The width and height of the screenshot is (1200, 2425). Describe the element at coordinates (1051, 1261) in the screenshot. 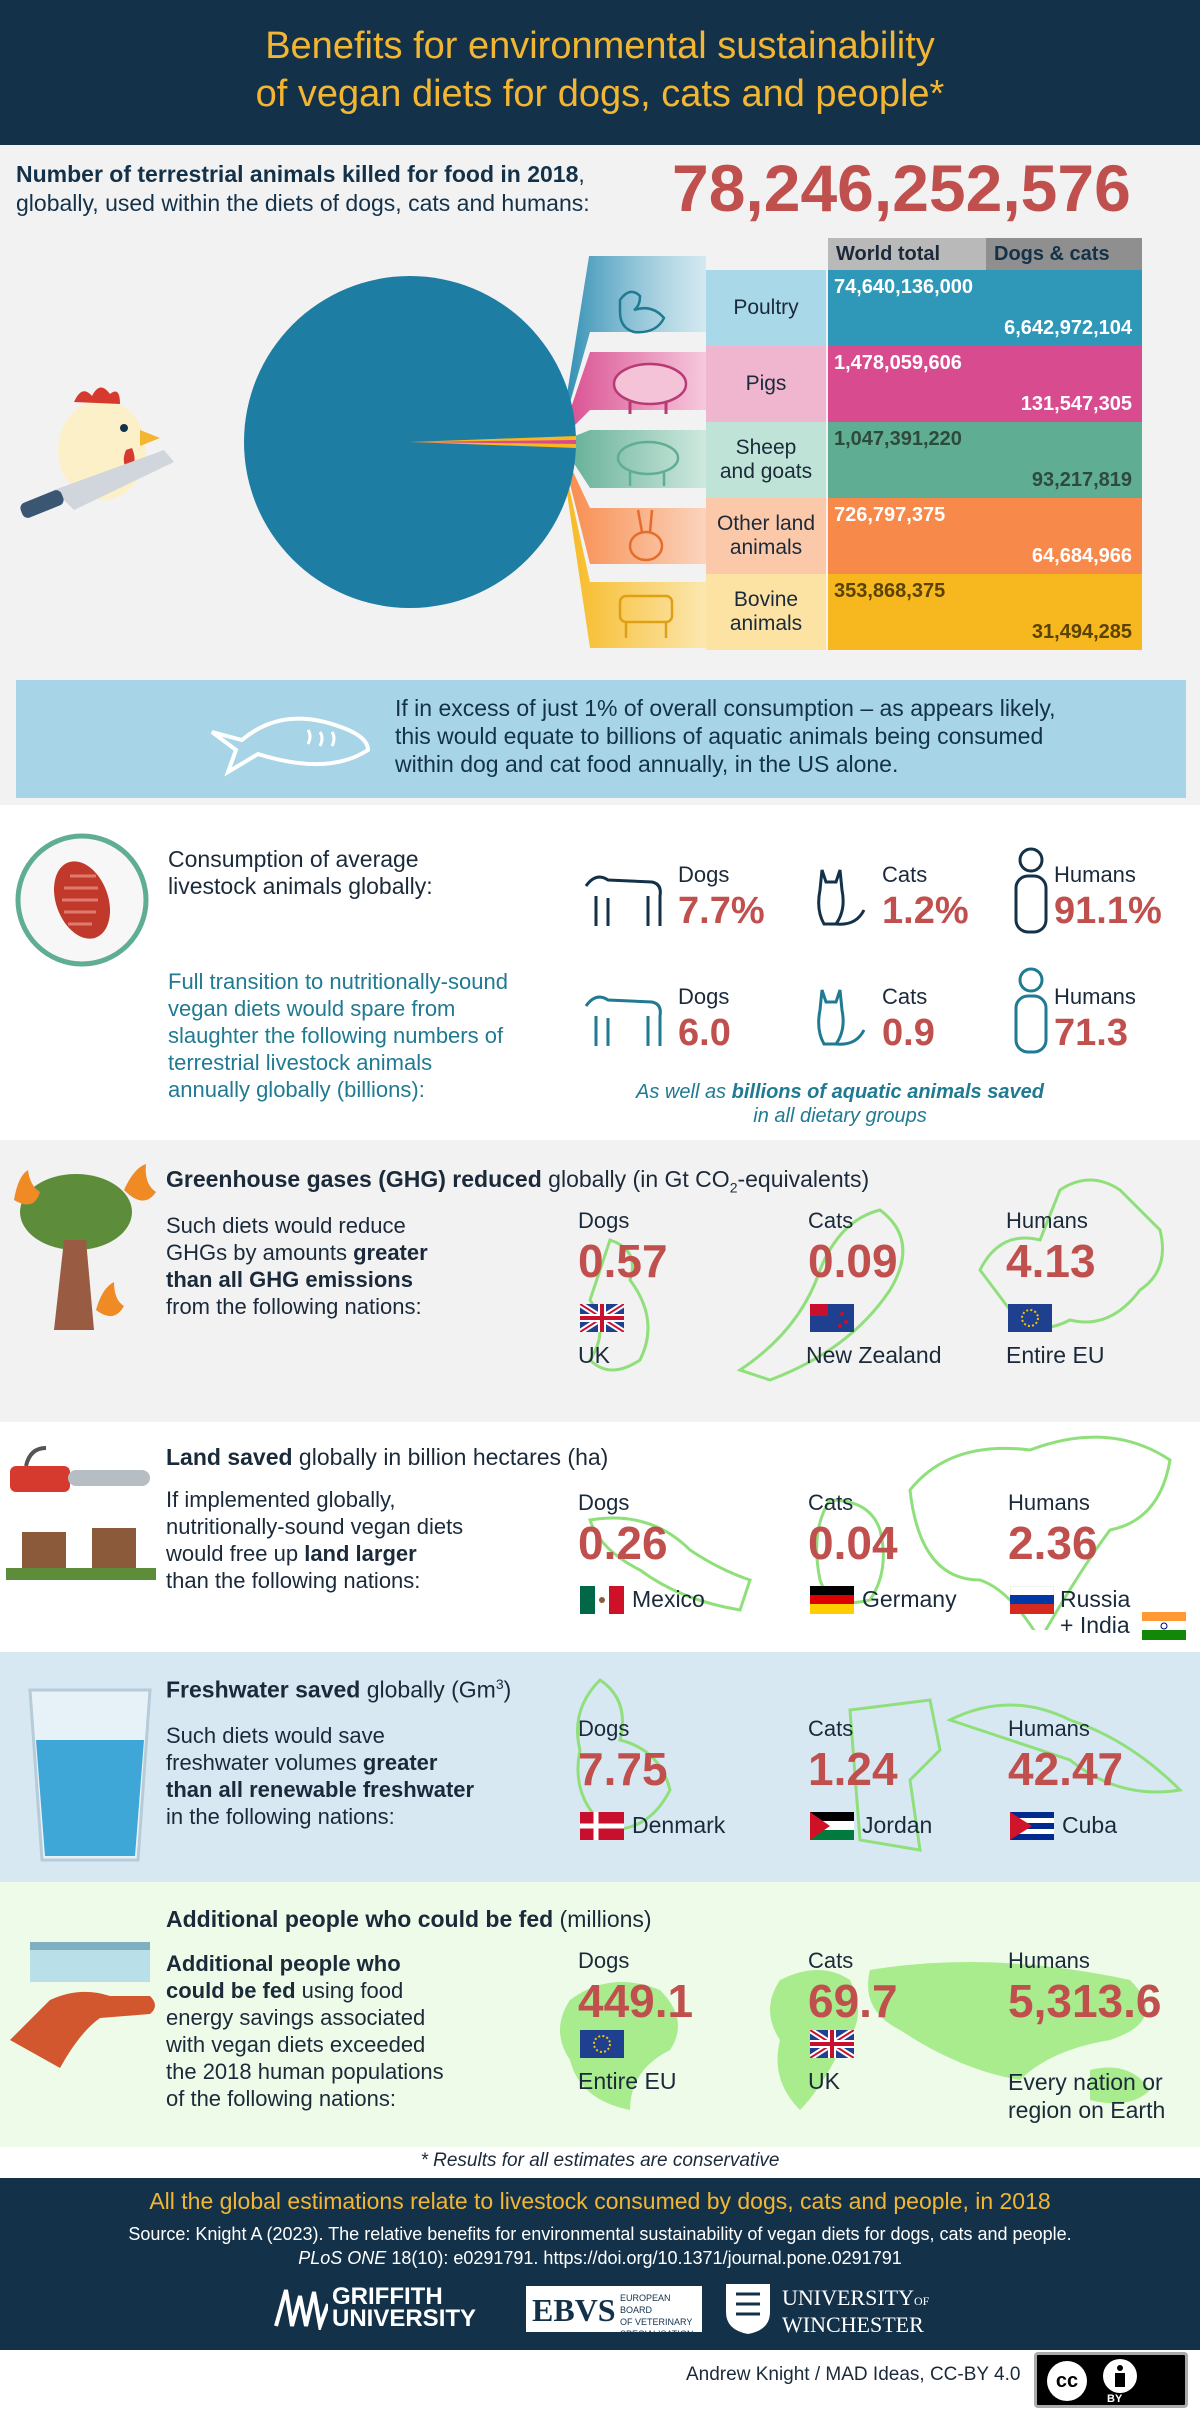

I see `ghg-humans-value: 4.13` at that location.